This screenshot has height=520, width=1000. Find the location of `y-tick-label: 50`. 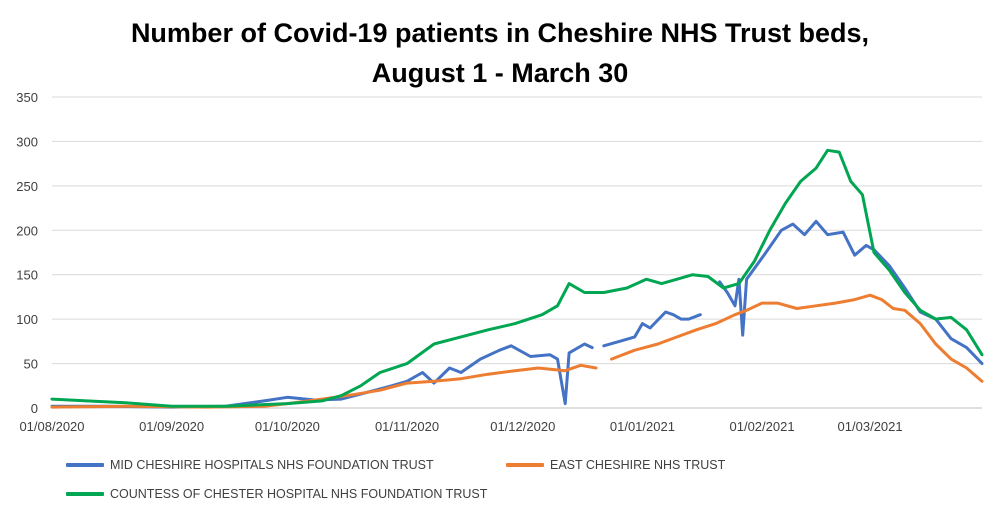

y-tick-label: 50 is located at coordinates (31, 364).